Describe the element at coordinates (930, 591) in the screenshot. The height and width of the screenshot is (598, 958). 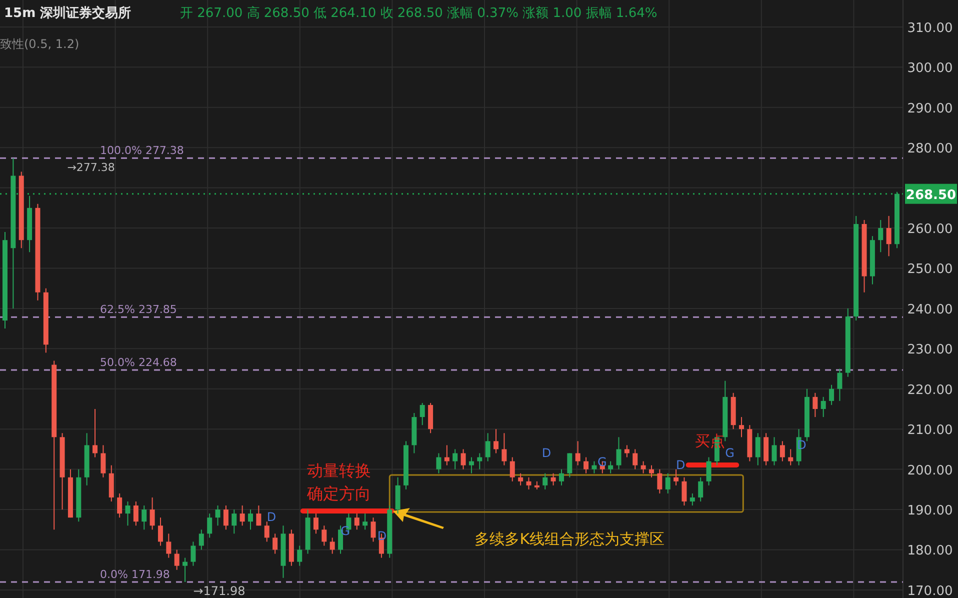
I see `y-tick-label: 170.00` at that location.